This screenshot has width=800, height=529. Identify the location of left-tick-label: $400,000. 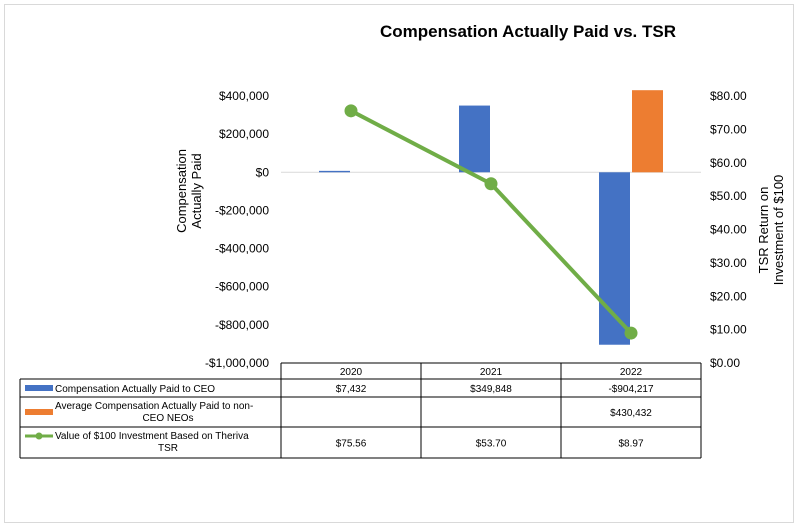
(244, 96).